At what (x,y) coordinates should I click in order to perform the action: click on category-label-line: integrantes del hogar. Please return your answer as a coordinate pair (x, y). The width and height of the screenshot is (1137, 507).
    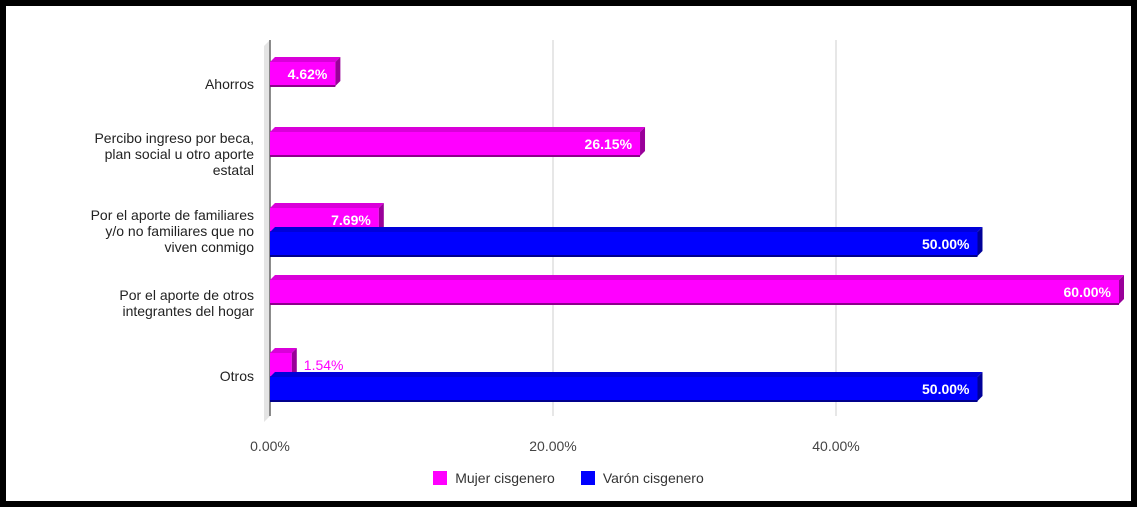
    Looking at the image, I should click on (188, 311).